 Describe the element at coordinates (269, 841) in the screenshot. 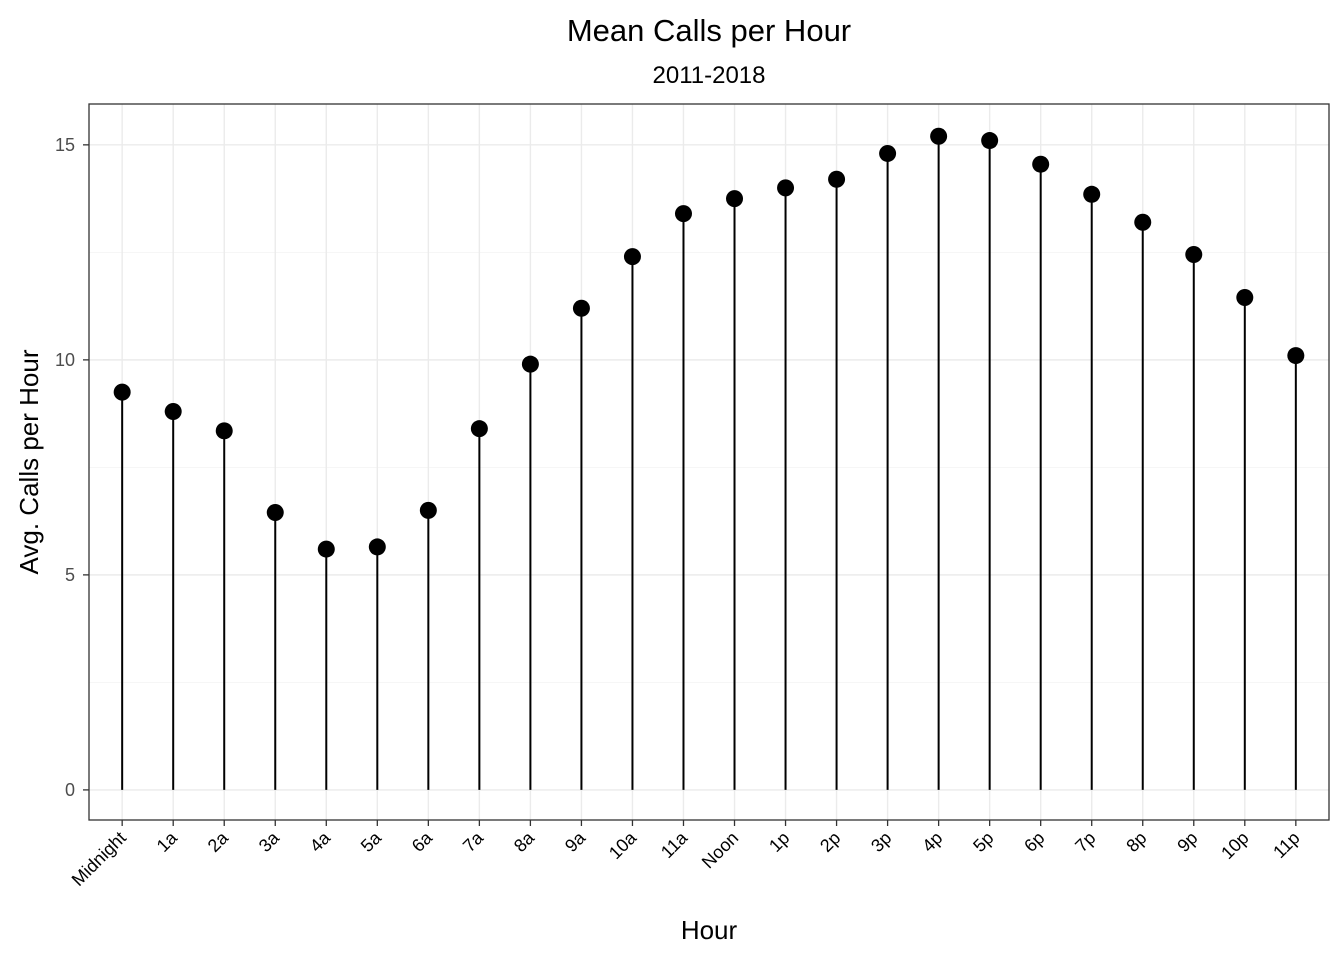

I see `x-tick-label: 3a` at that location.